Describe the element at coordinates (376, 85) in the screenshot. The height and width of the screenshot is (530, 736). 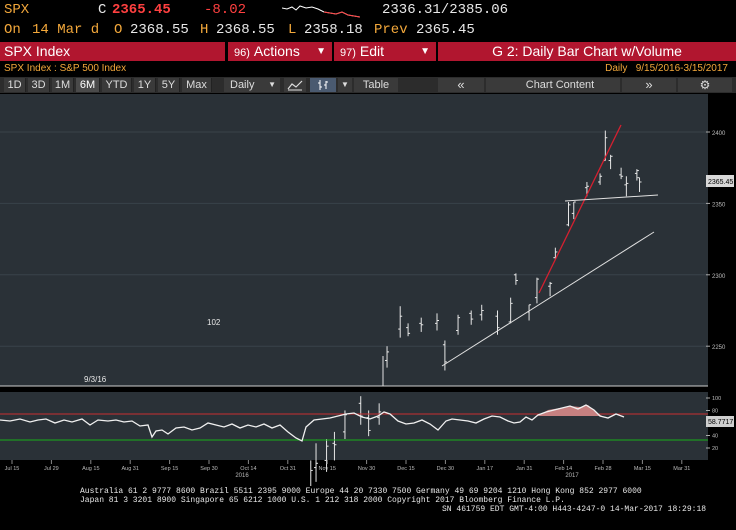
I see `table-button: Table` at that location.